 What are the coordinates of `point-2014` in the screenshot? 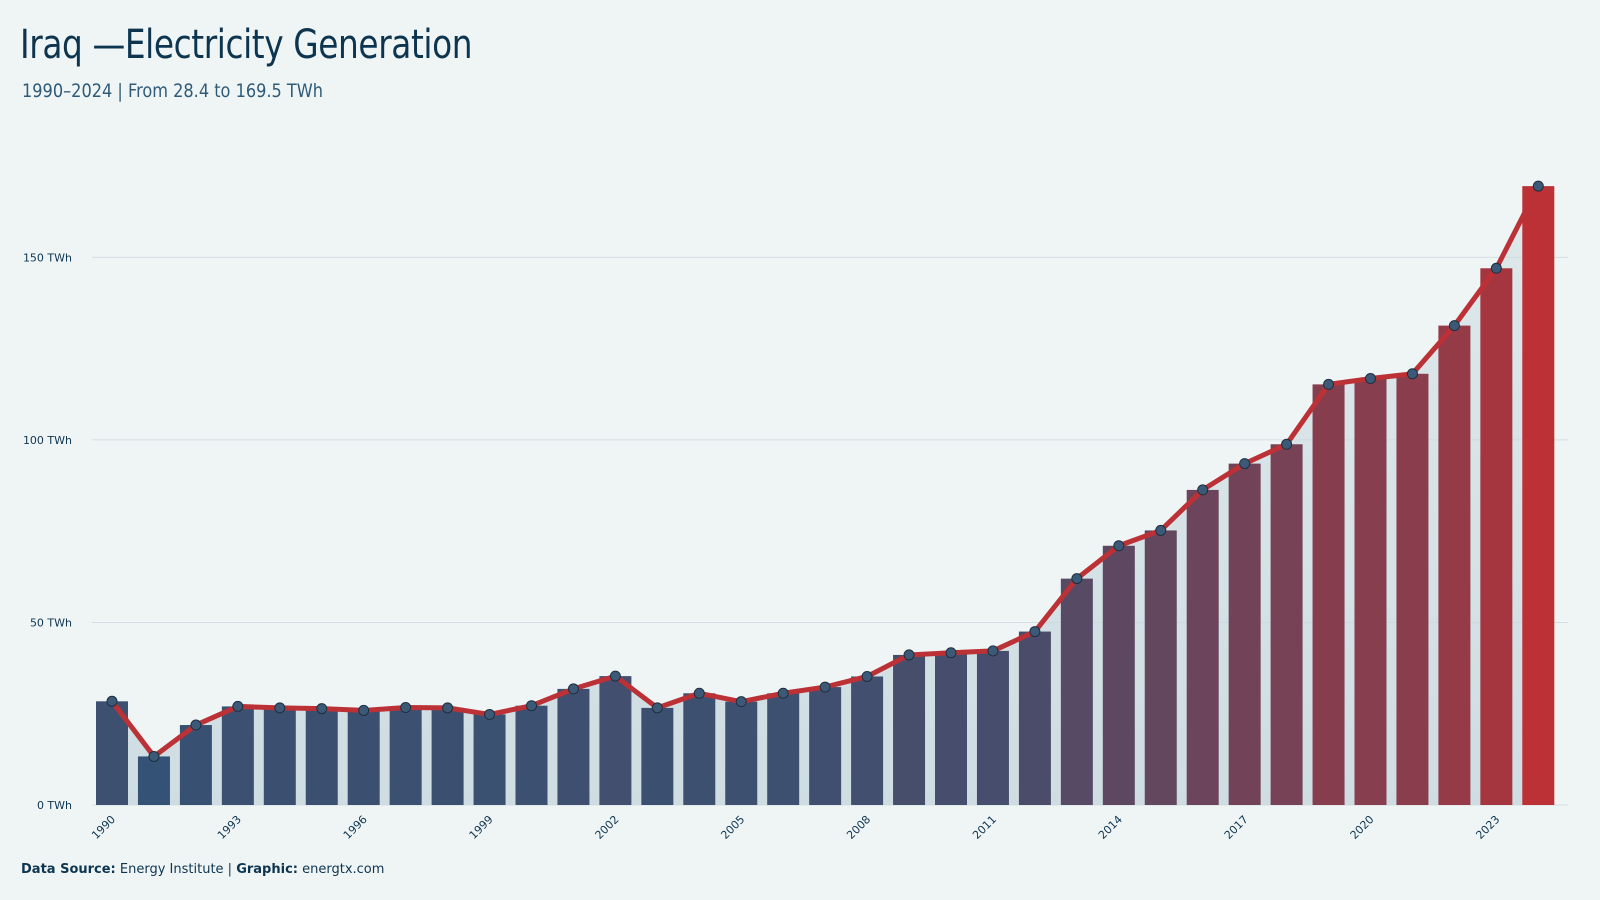 It's located at (1119, 546).